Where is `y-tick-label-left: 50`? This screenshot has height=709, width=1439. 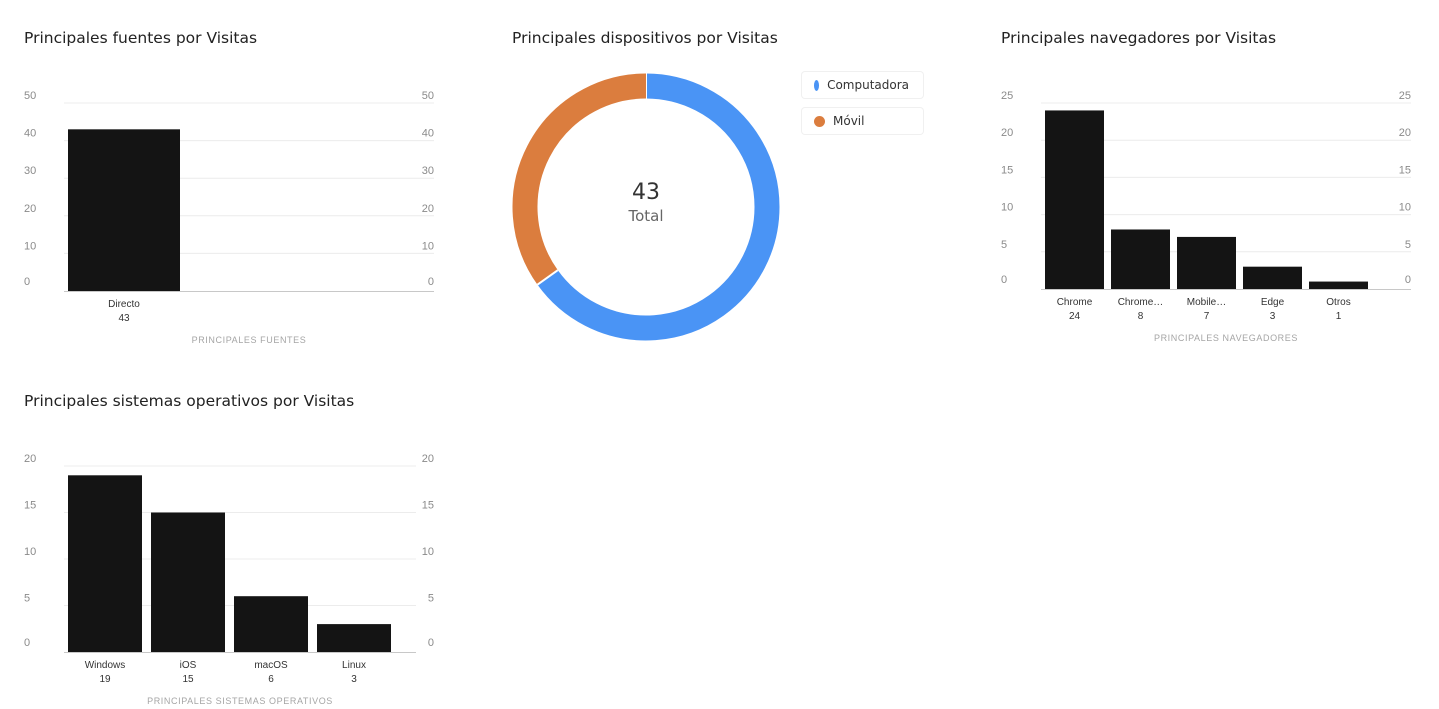 y-tick-label-left: 50 is located at coordinates (30, 96).